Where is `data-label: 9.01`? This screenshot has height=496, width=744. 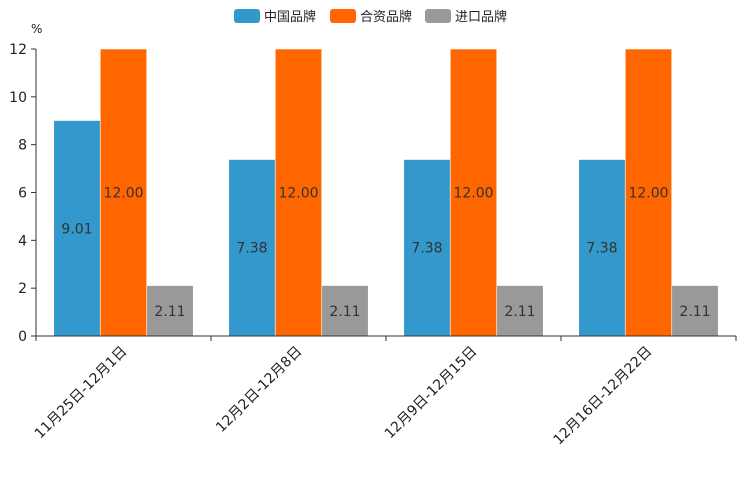 data-label: 9.01 is located at coordinates (76, 229).